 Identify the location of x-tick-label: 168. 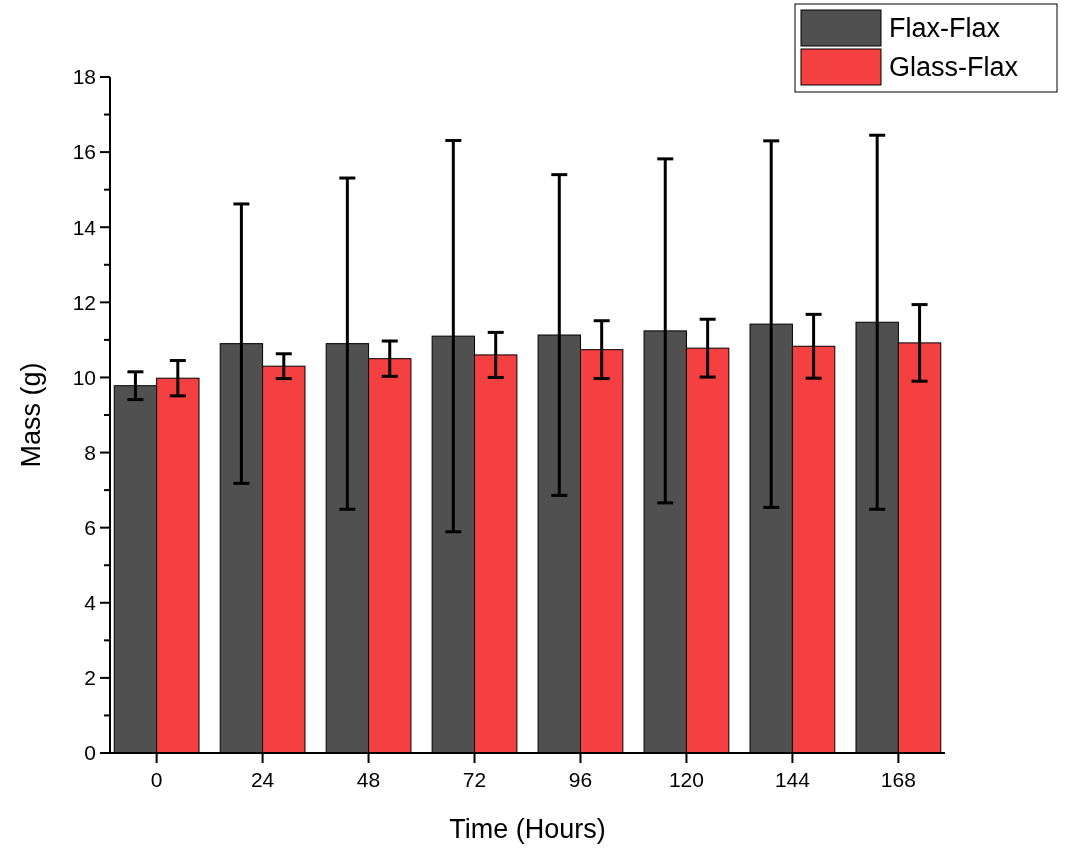
(898, 779).